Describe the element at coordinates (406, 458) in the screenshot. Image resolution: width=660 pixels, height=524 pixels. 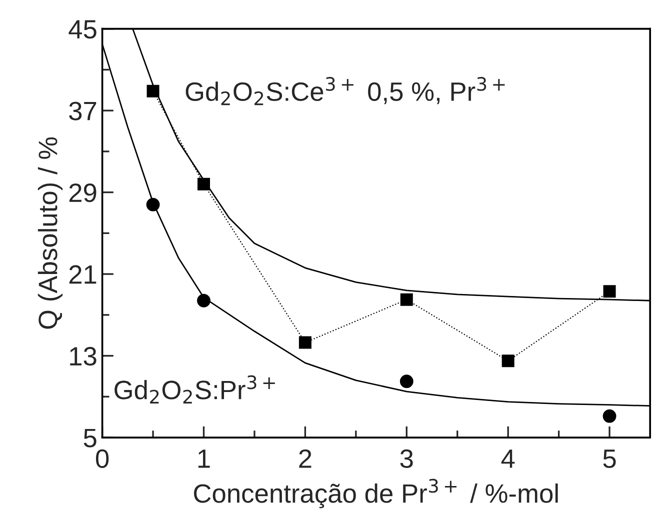
I see `x-tick-label: 3` at that location.